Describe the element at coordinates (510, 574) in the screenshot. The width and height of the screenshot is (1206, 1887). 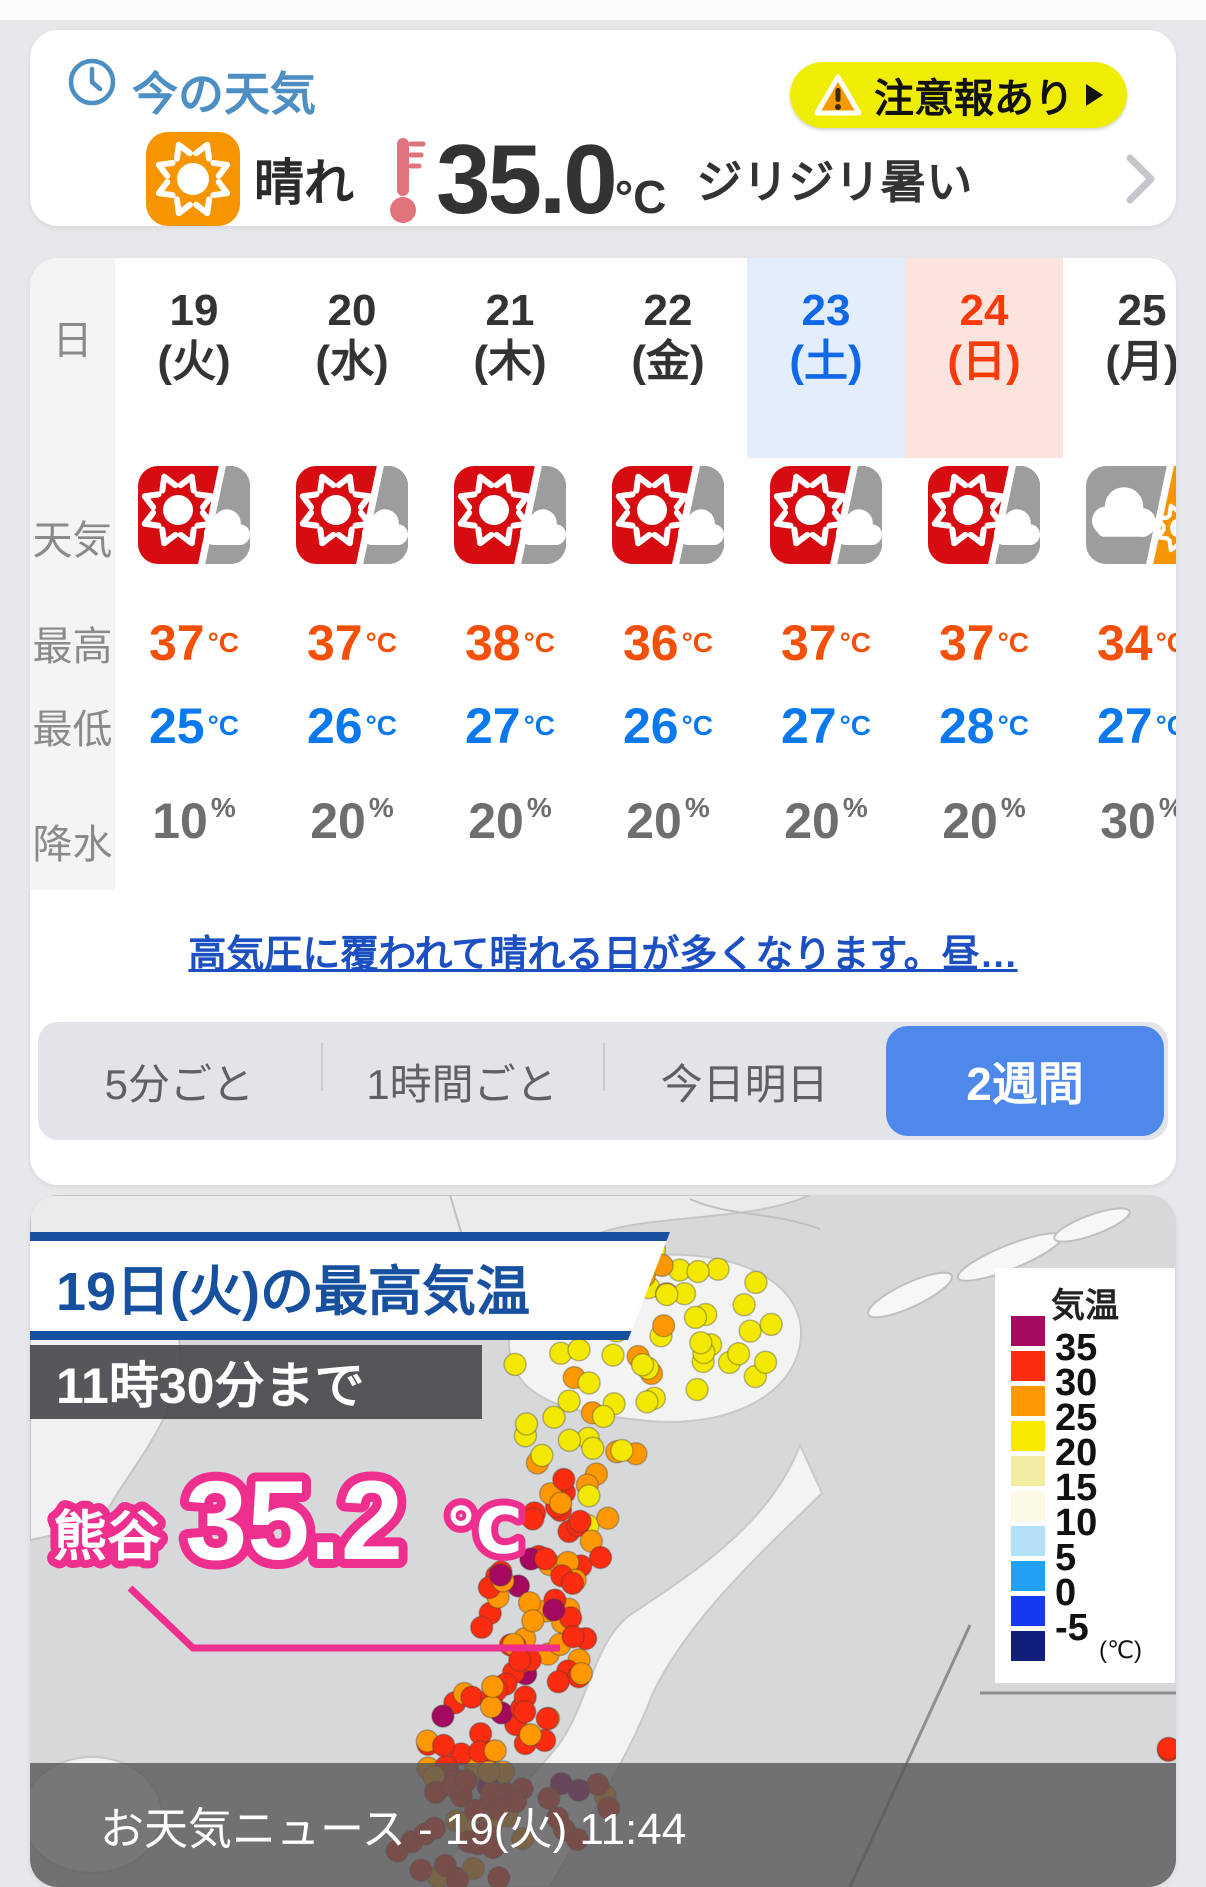
I see `forecast-day-column: 21 (木) 38 °C 27 °C 20%` at that location.